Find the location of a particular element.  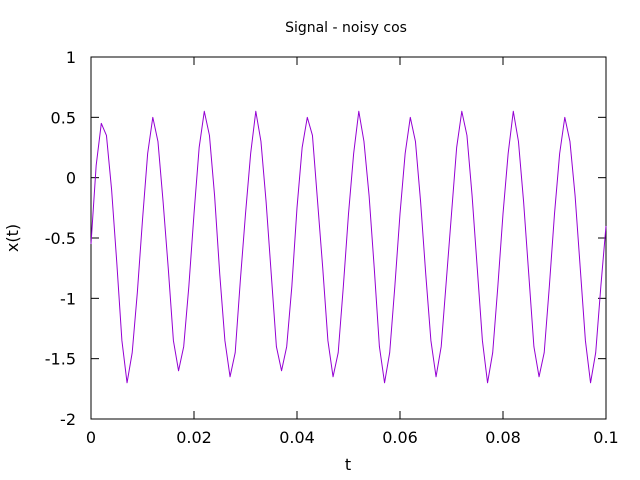

y-tick-label: -2 is located at coordinates (68, 419).